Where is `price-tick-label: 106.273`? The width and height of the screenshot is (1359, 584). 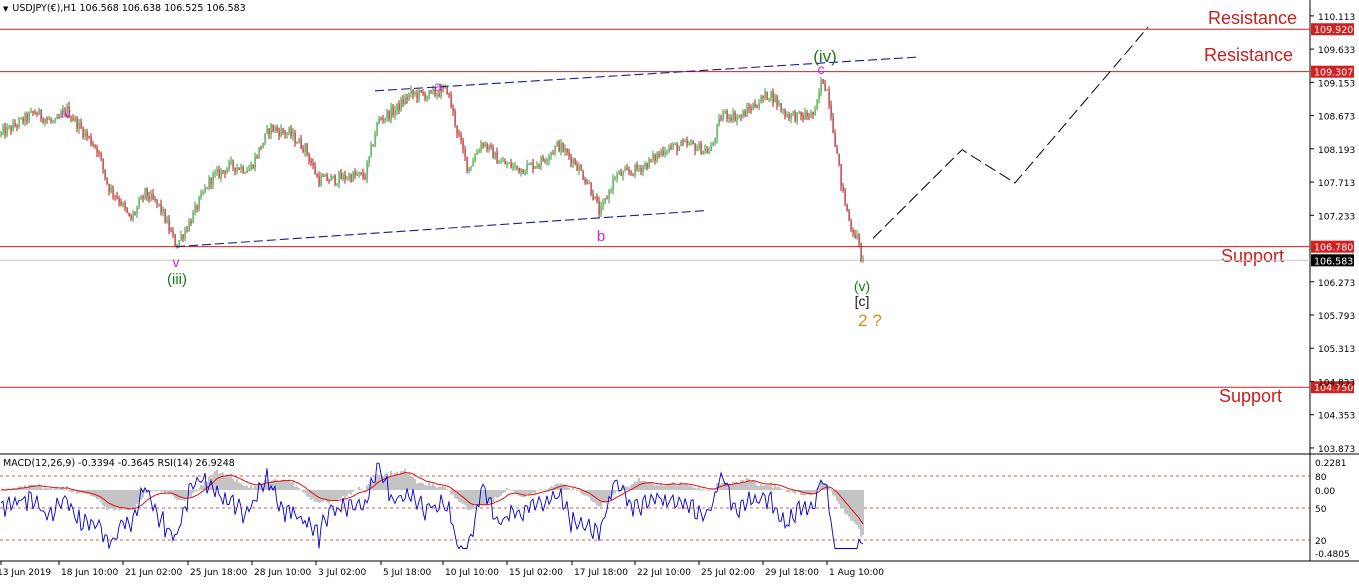 price-tick-label: 106.273 is located at coordinates (1336, 284).